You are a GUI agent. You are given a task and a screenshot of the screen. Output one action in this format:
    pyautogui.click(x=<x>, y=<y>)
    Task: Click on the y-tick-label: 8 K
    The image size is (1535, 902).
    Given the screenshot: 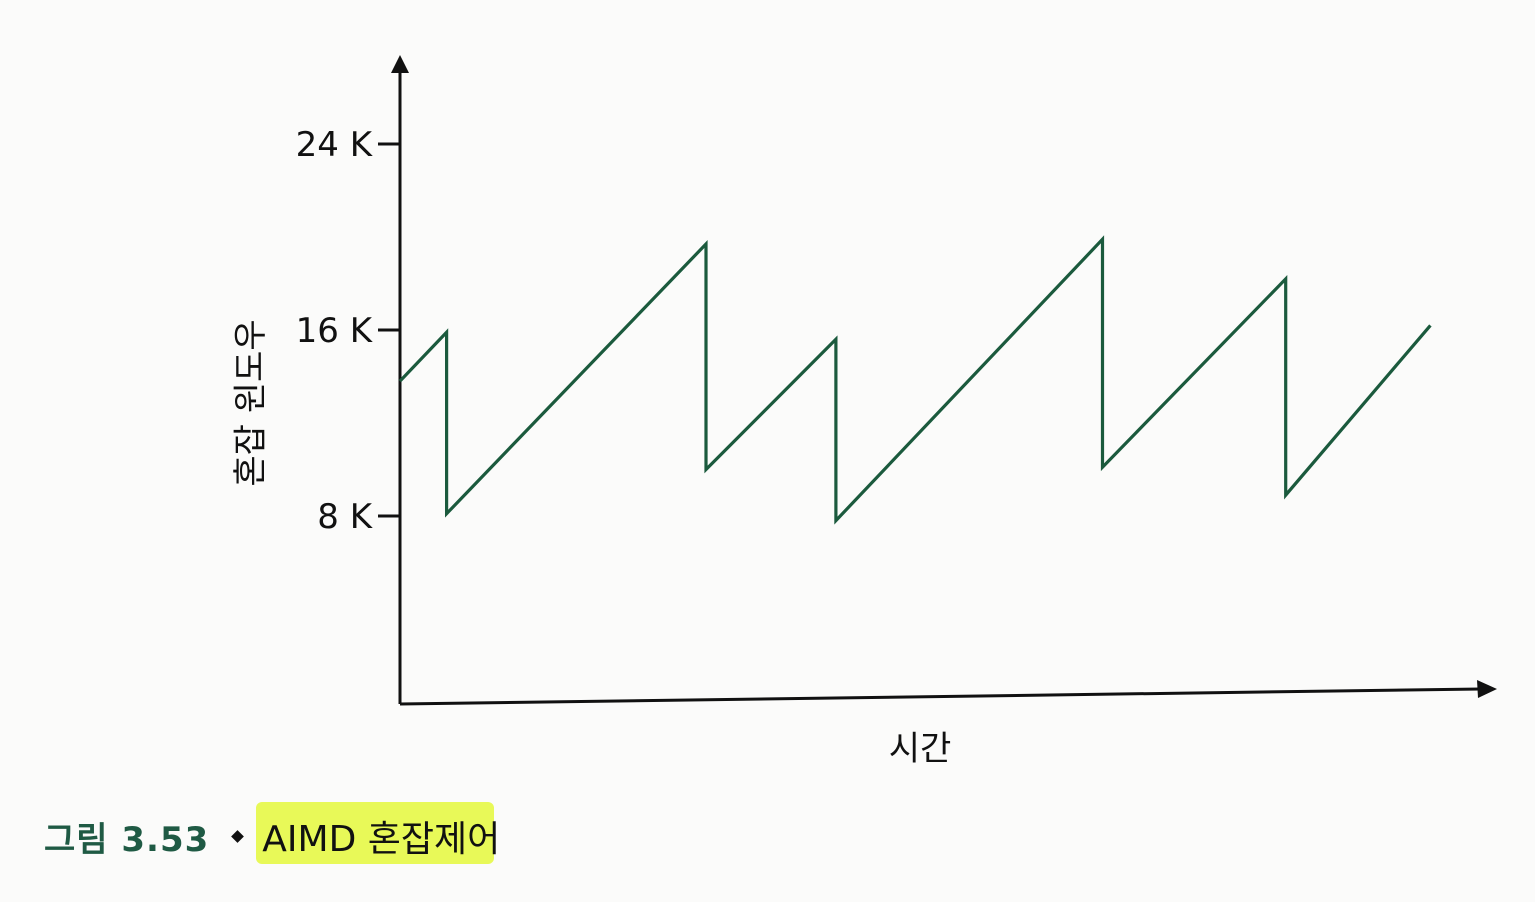 What is the action you would take?
    pyautogui.click(x=345, y=517)
    